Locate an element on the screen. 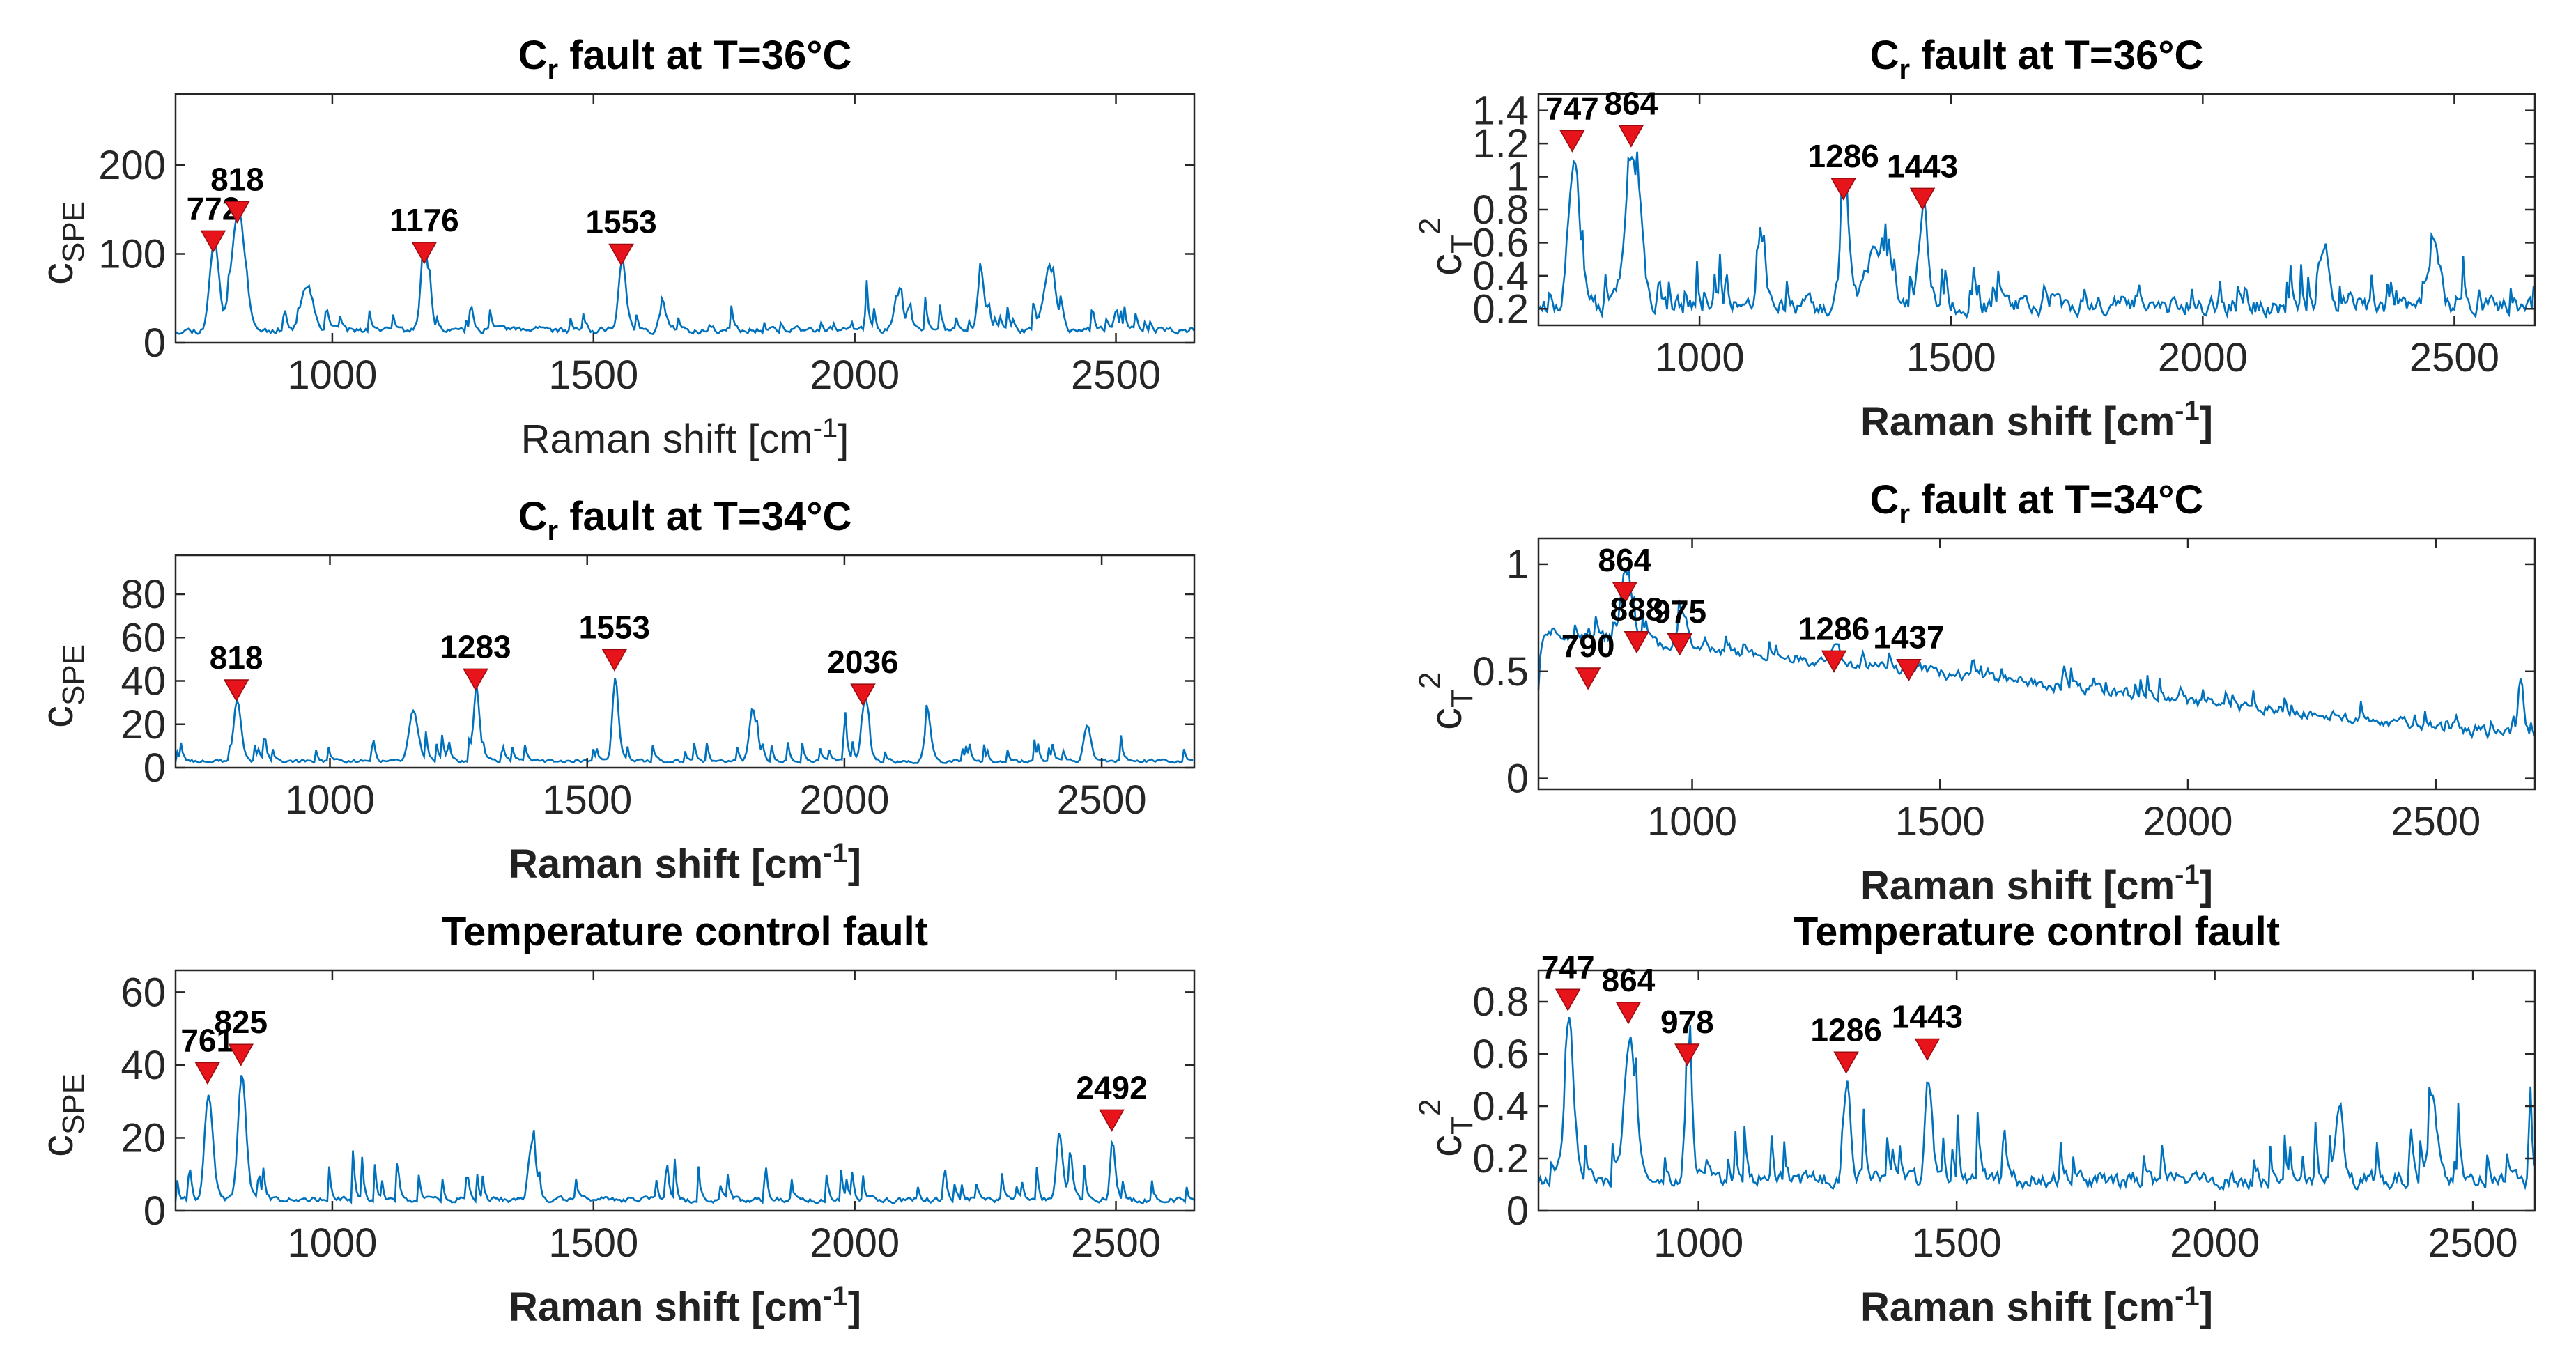 This screenshot has width=2576, height=1350. y-tick-label: 200 is located at coordinates (132, 165).